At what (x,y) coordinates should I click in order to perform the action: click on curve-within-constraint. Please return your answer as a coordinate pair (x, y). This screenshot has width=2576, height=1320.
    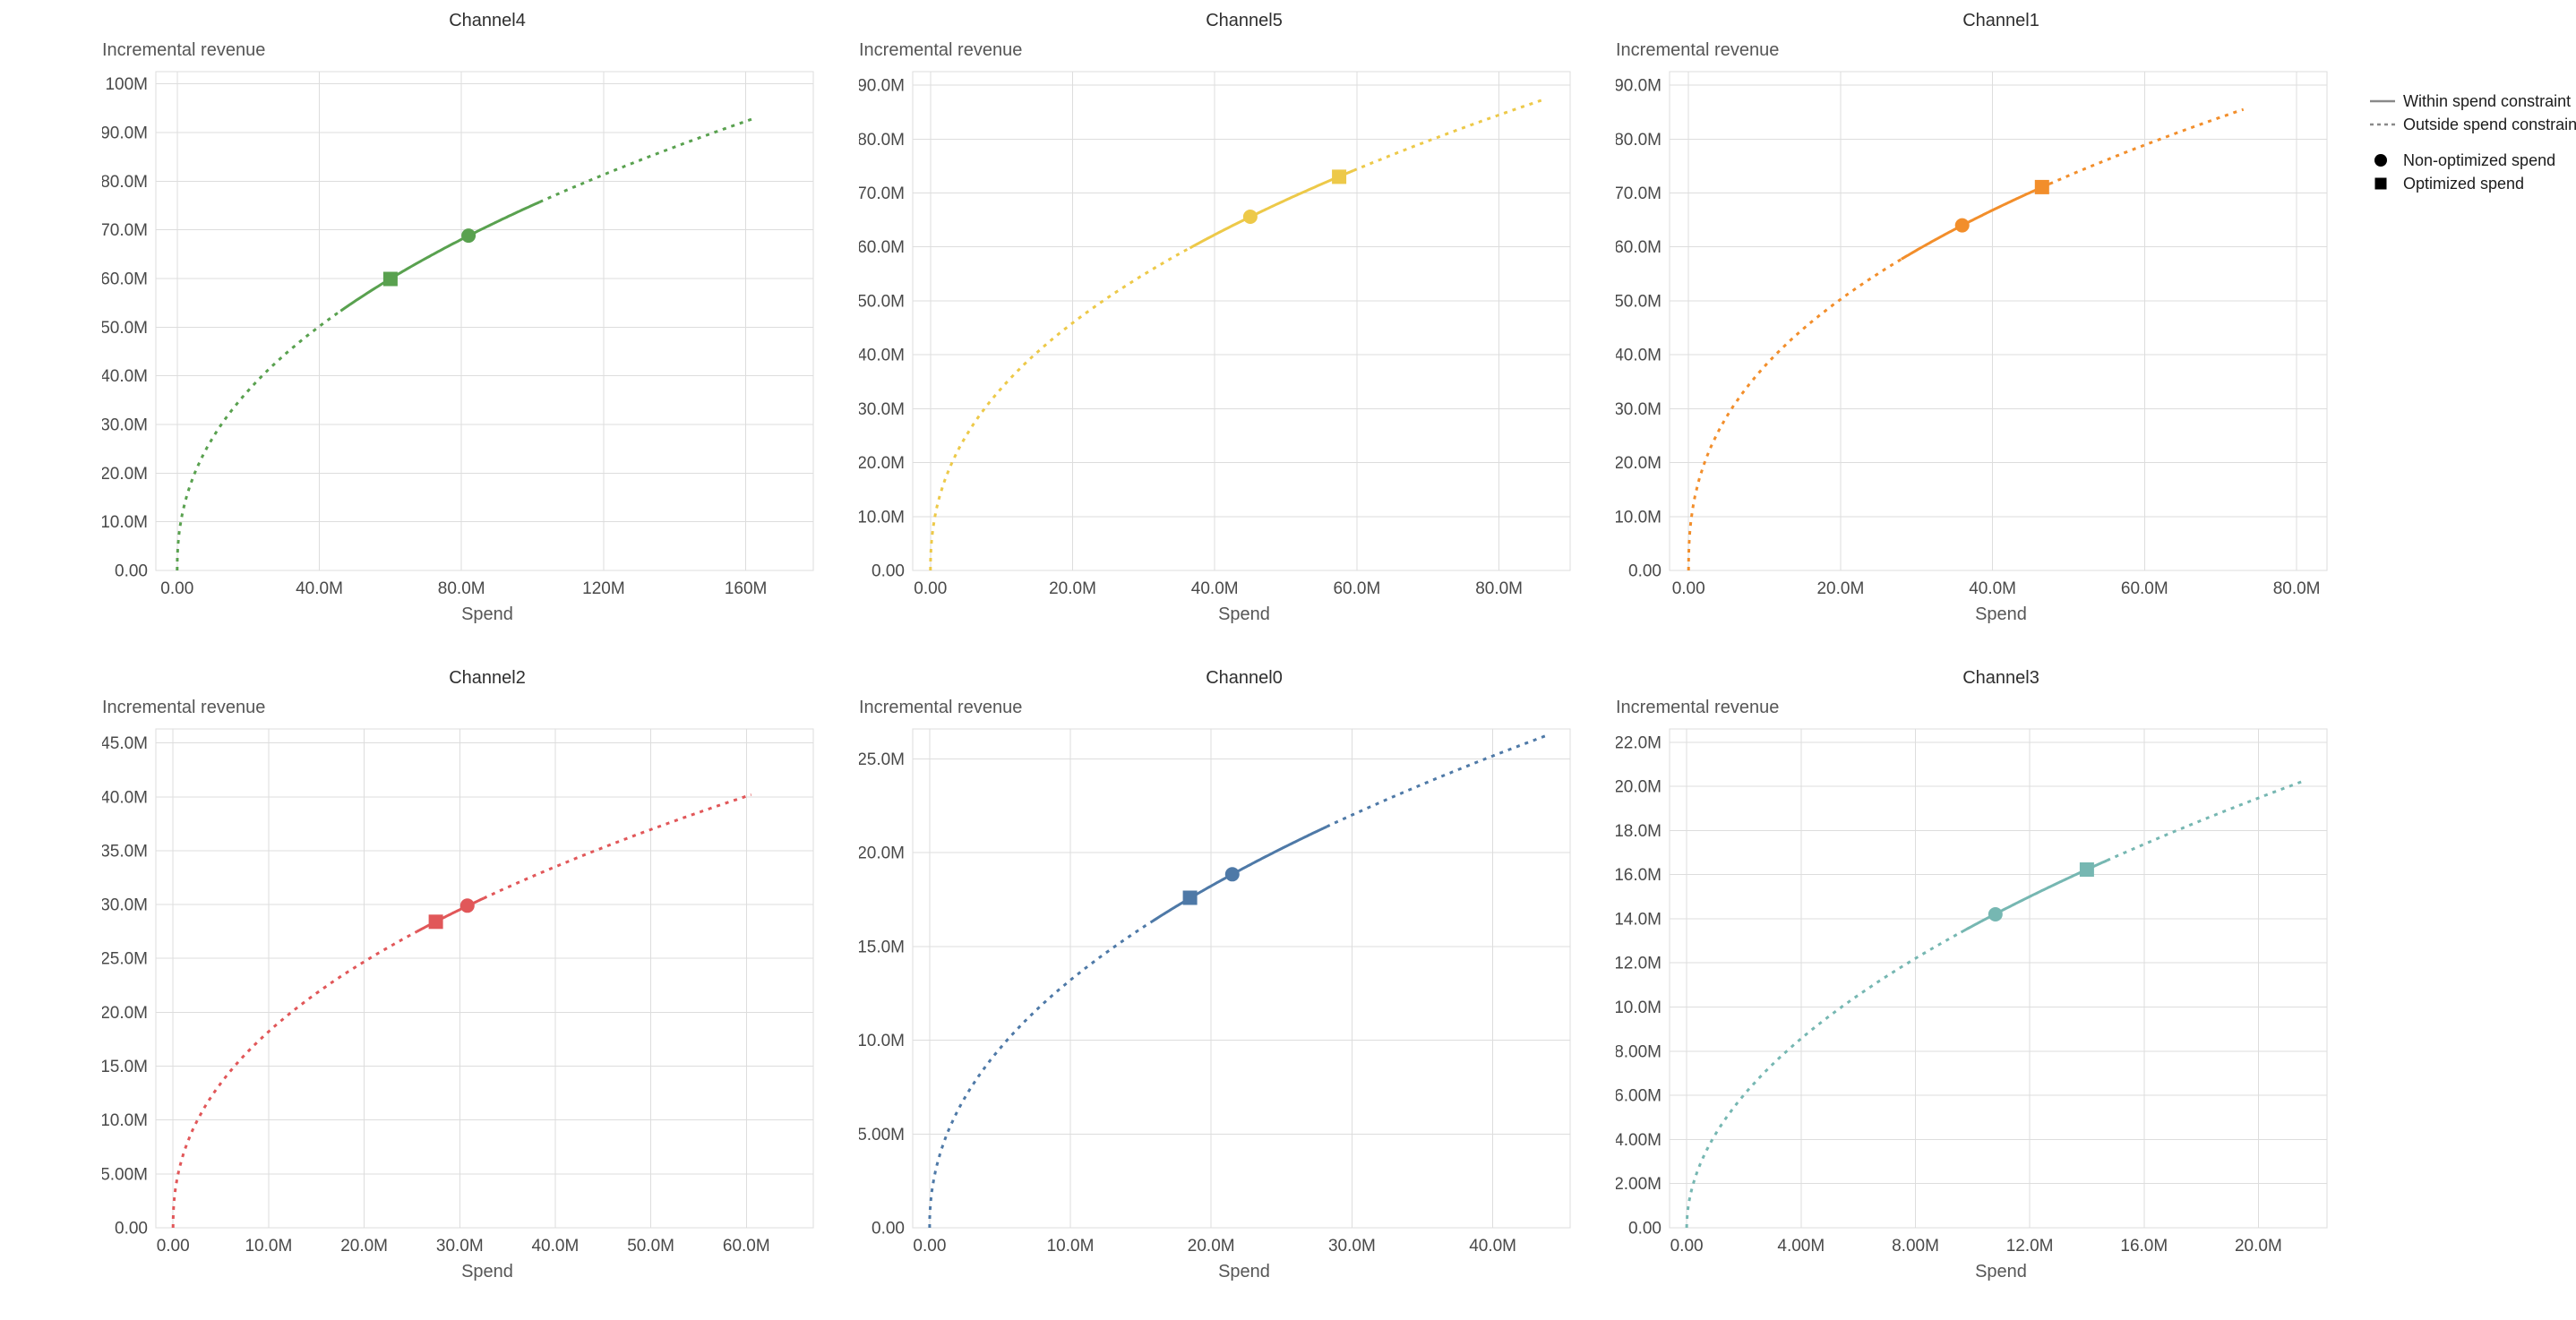
    Looking at the image, I should click on (1238, 874).